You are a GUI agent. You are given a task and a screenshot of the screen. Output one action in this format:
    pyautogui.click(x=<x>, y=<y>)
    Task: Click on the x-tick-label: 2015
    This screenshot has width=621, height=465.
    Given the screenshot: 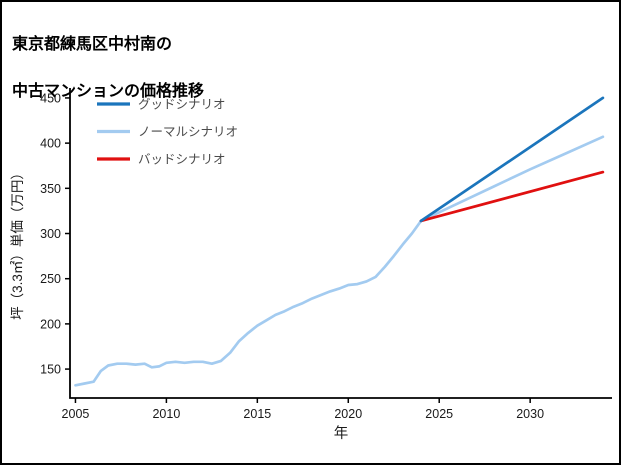 What is the action you would take?
    pyautogui.click(x=257, y=414)
    